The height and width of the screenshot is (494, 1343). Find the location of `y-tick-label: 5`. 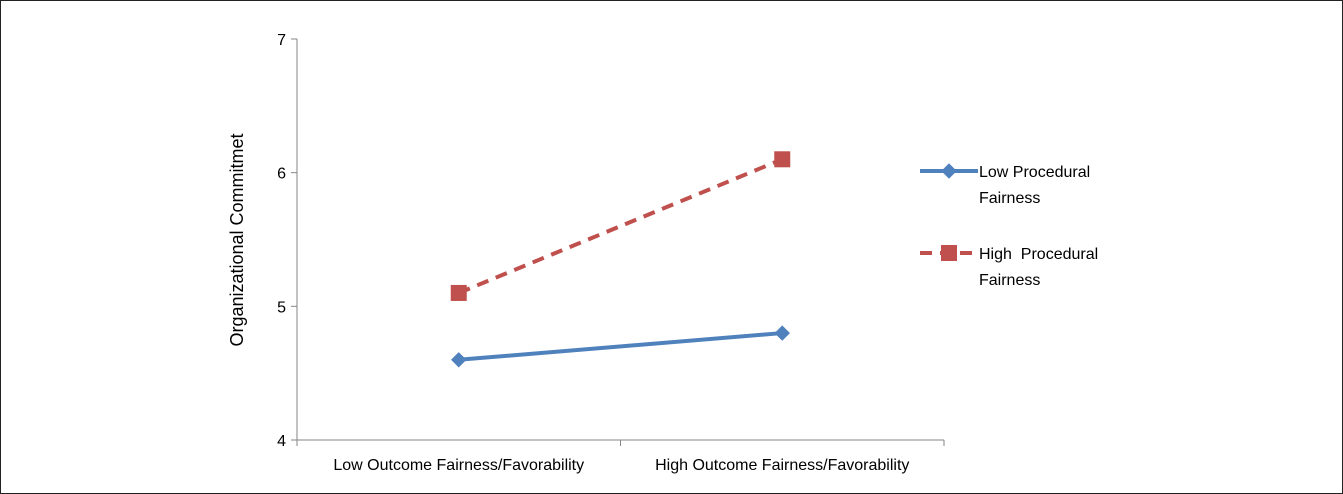

y-tick-label: 5 is located at coordinates (281, 307).